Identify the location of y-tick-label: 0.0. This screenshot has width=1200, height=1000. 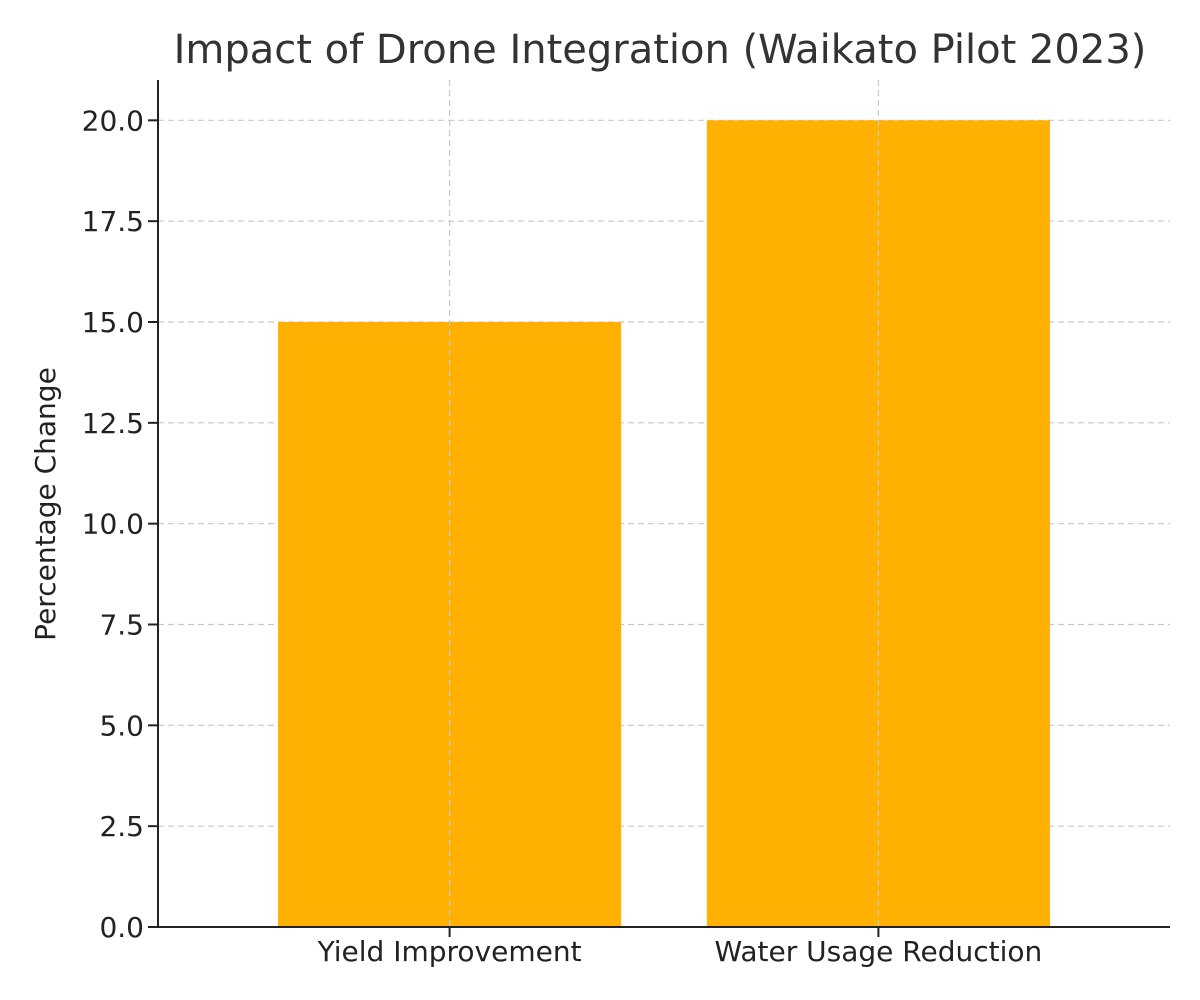
(121, 927).